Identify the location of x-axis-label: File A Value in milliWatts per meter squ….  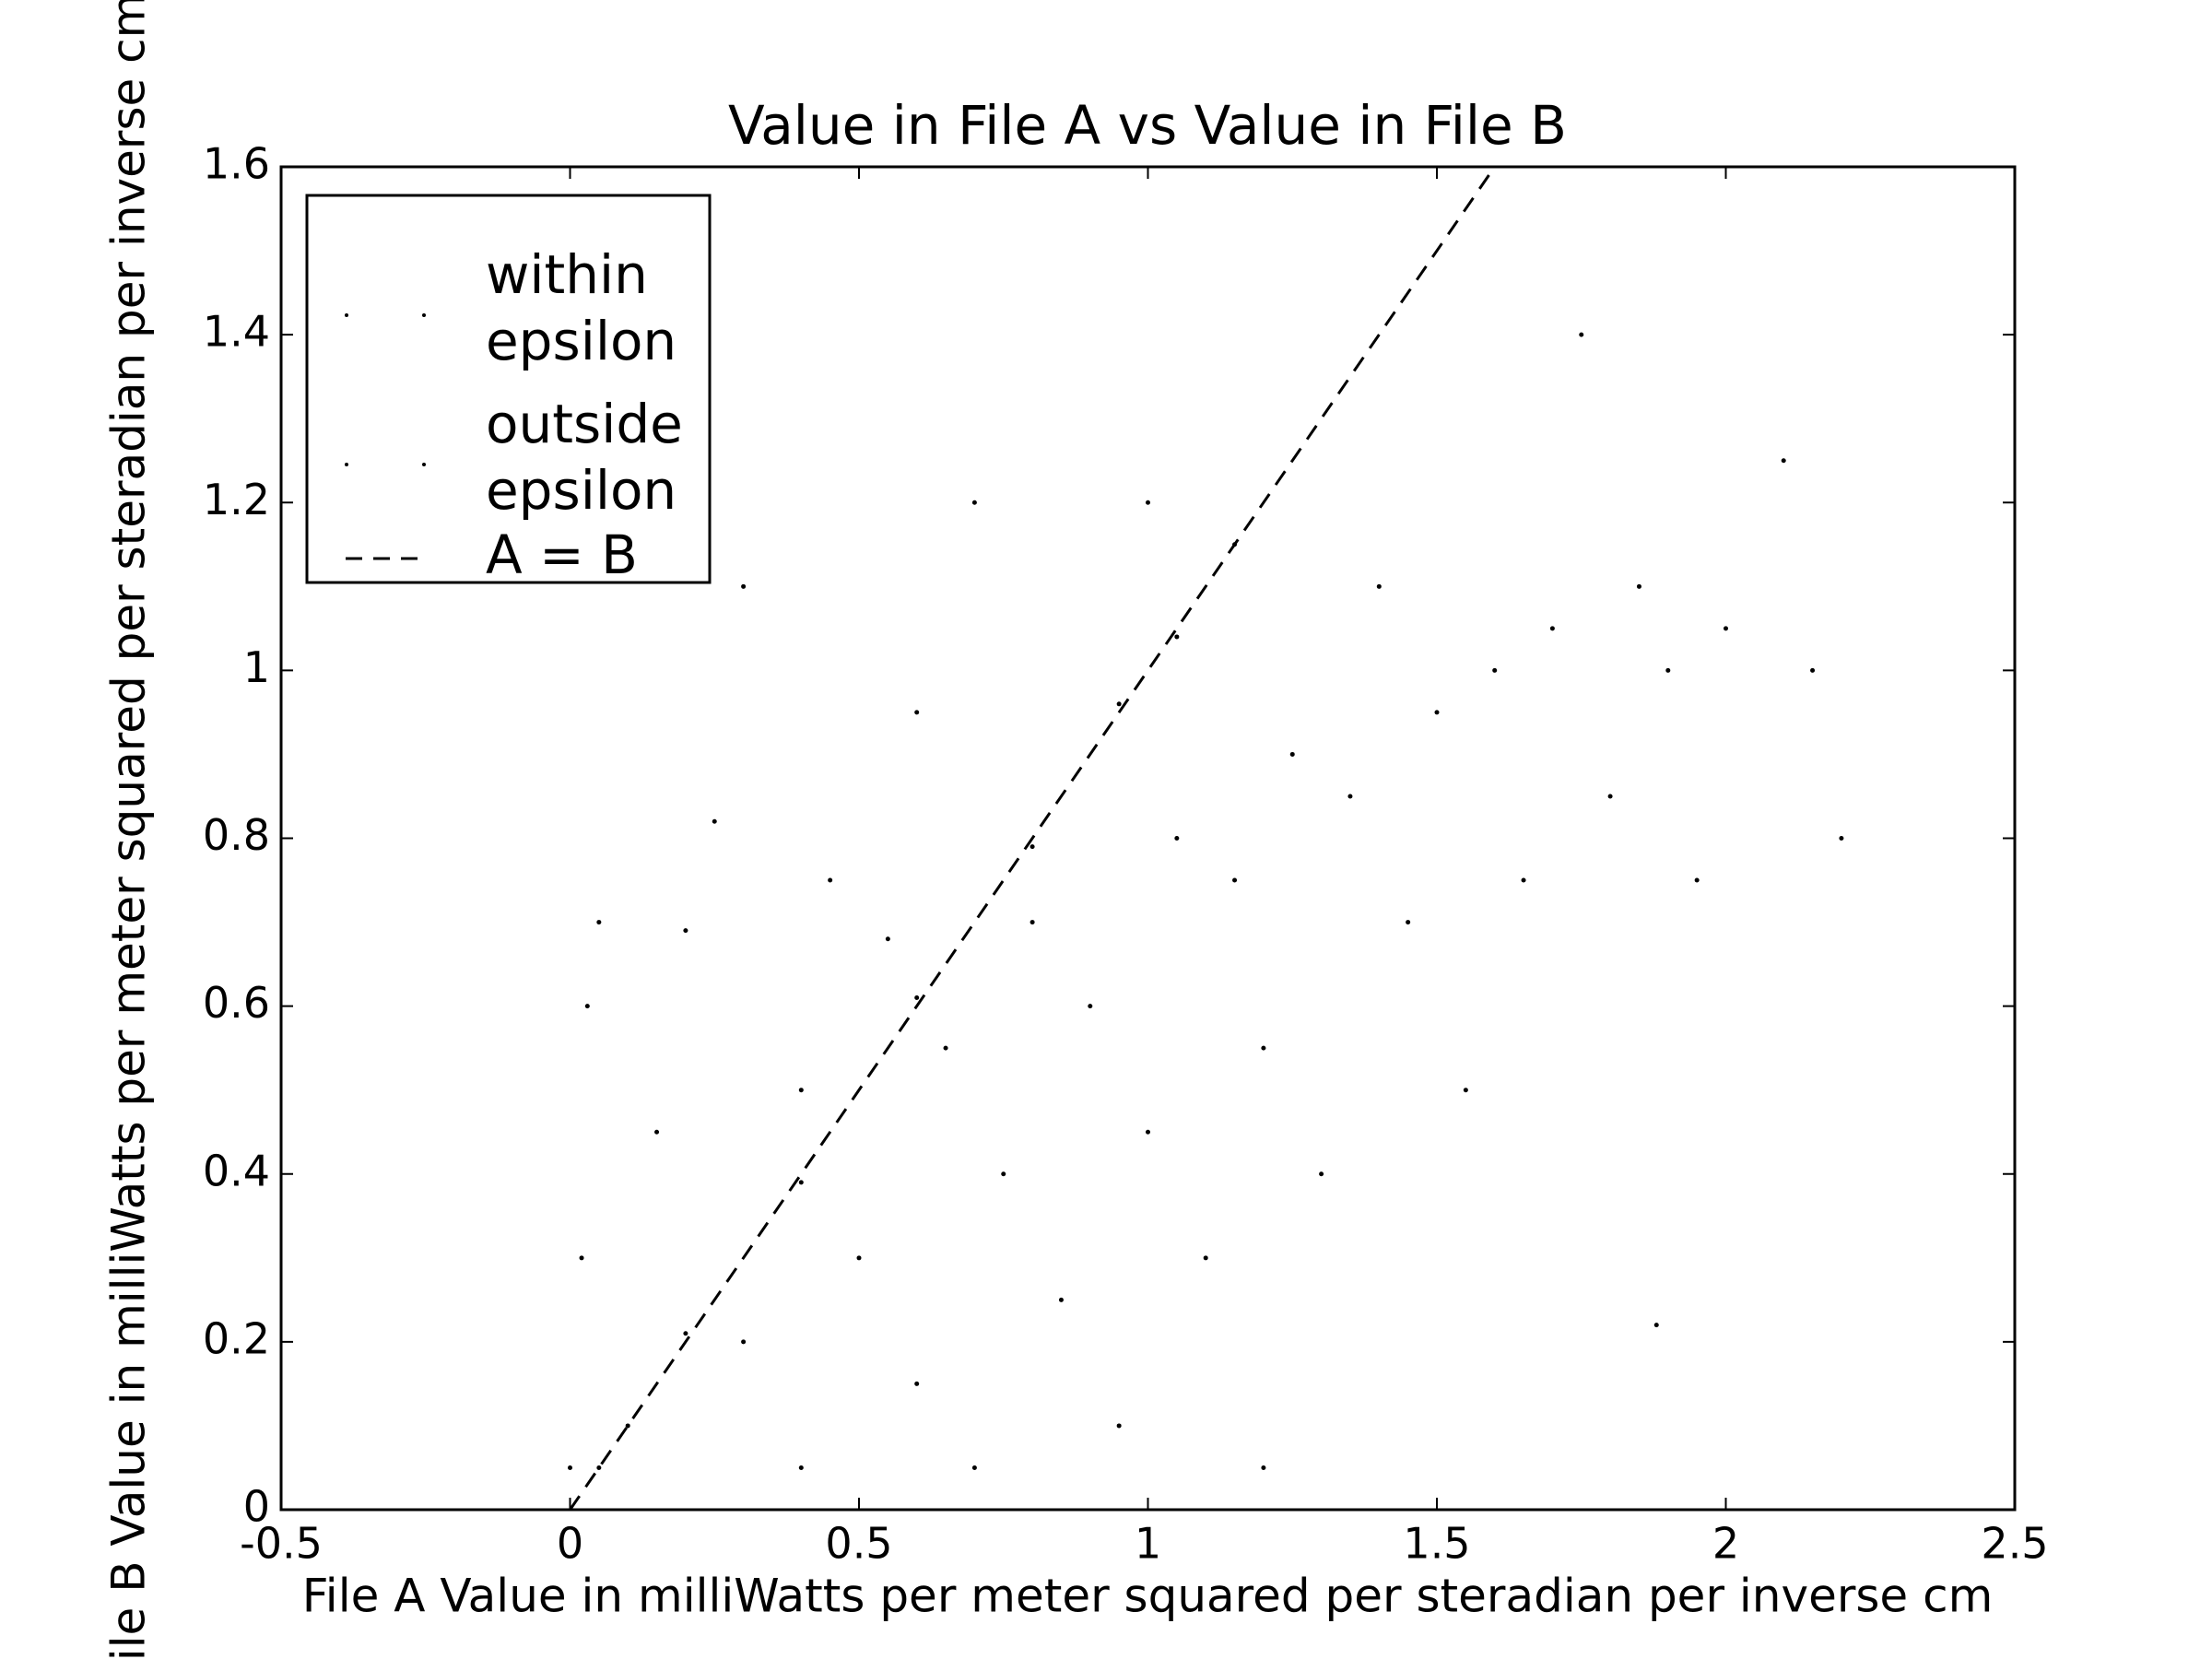
(1148, 1596).